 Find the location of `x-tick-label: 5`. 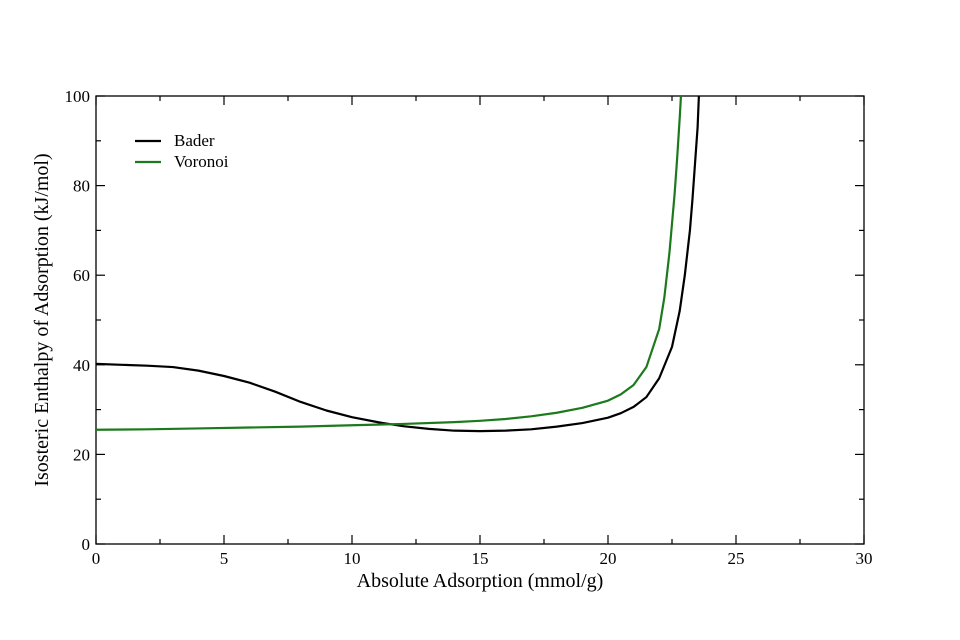

x-tick-label: 5 is located at coordinates (224, 558).